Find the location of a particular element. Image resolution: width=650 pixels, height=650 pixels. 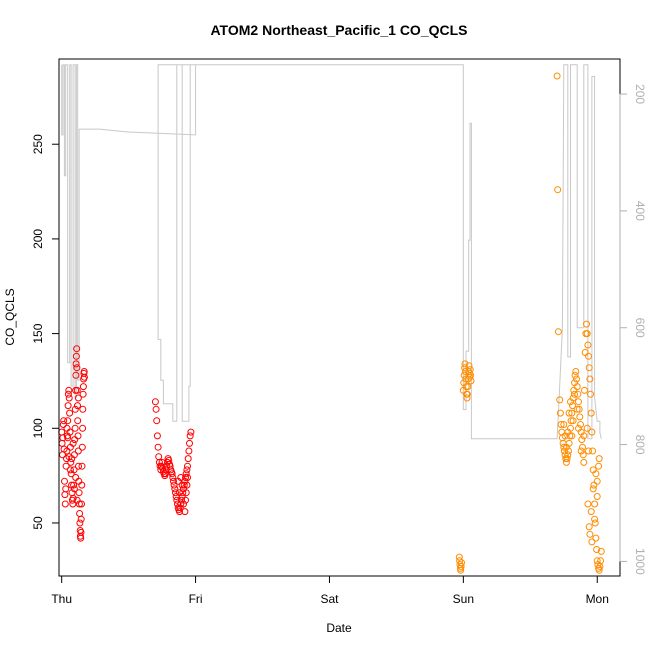

y-tick-label: 50 is located at coordinates (38, 523).